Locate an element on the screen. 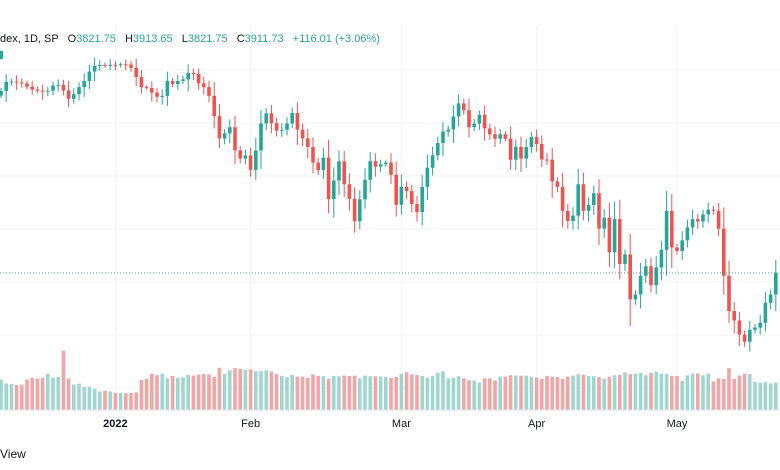  footer-view-link: View is located at coordinates (13, 454).